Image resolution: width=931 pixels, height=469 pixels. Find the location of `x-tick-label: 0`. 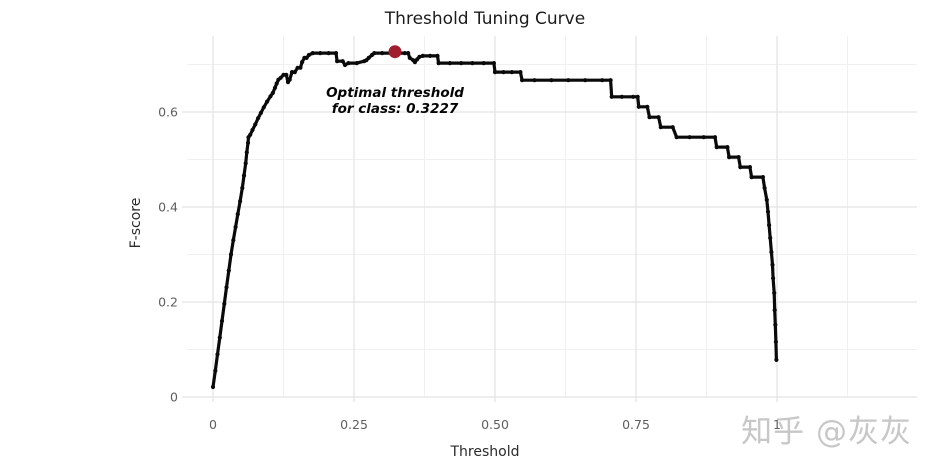

x-tick-label: 0 is located at coordinates (213, 424).